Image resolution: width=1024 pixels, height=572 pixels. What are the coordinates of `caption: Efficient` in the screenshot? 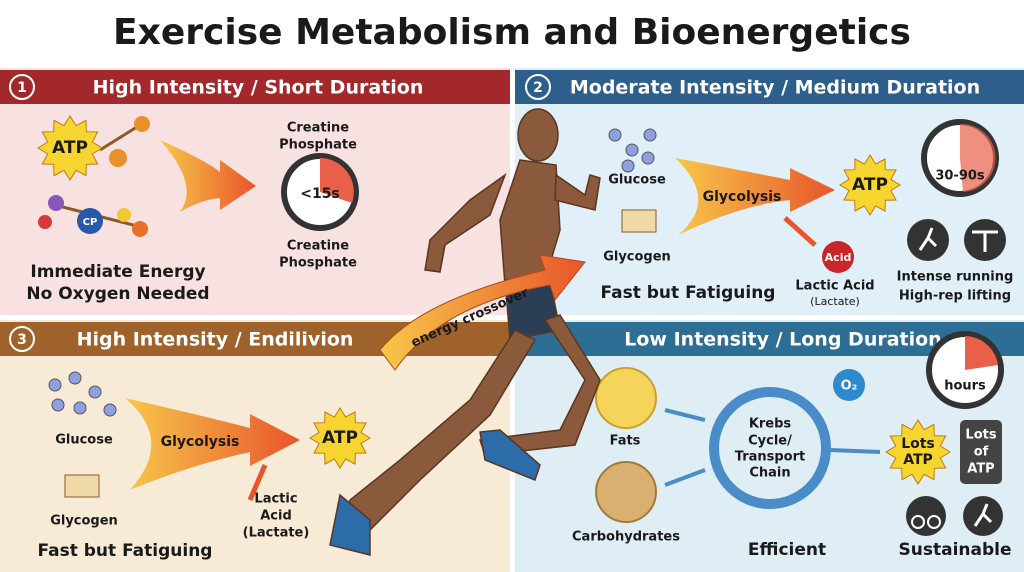 It's located at (787, 550).